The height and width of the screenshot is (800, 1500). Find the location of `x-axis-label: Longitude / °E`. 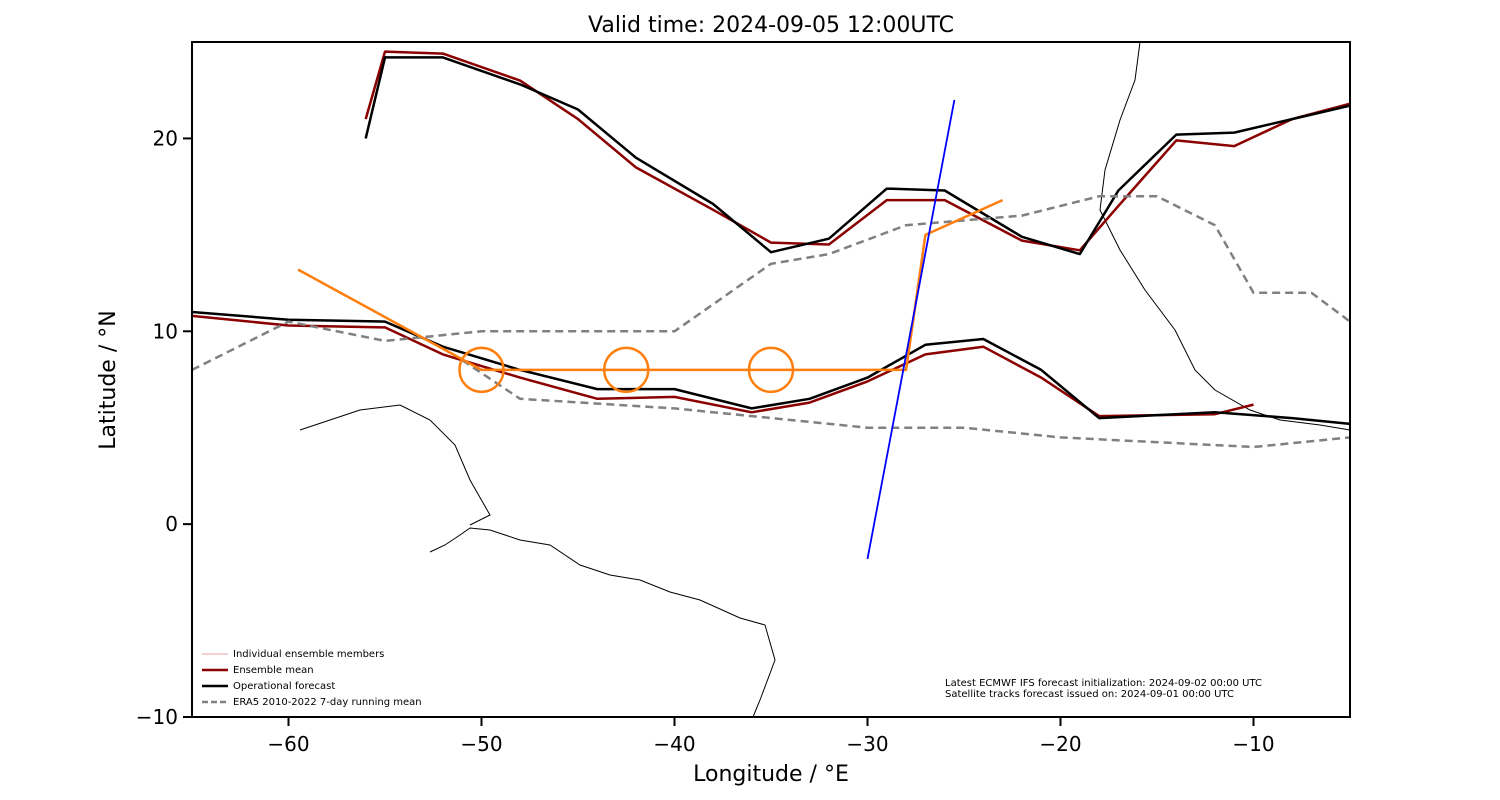

x-axis-label: Longitude / °E is located at coordinates (771, 774).